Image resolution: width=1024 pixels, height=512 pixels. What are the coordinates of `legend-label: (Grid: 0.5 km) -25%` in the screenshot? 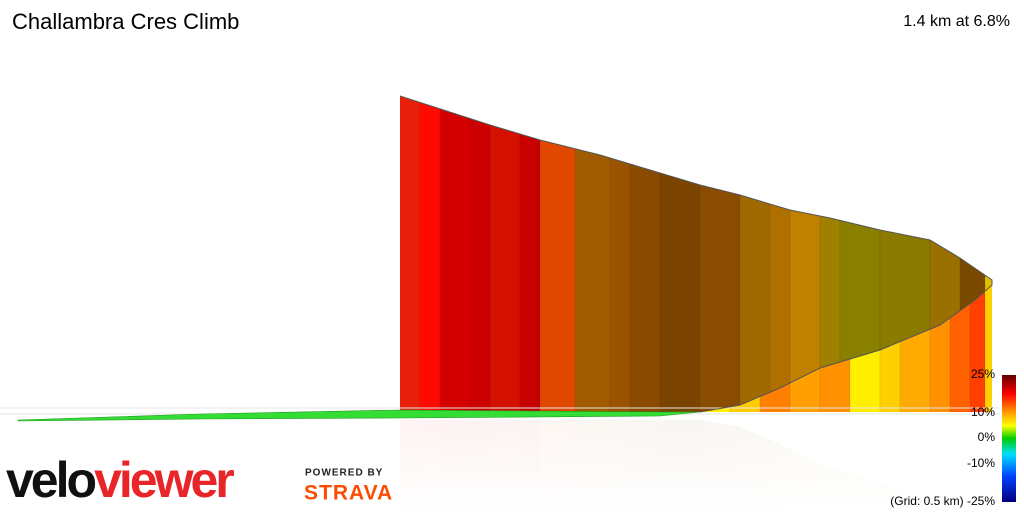 It's located at (942, 501).